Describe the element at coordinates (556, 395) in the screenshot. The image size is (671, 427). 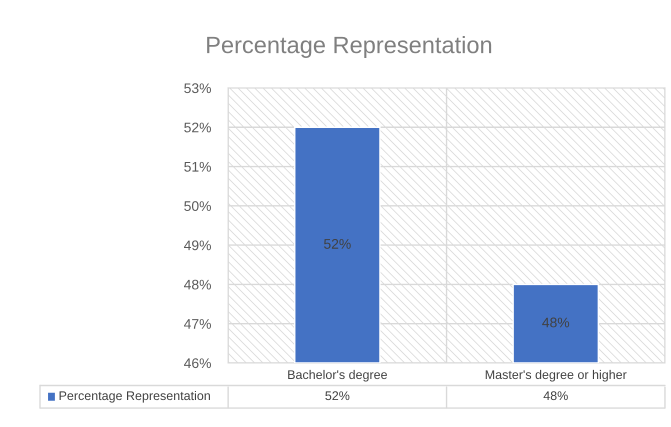
I see `data-label: 48%` at that location.